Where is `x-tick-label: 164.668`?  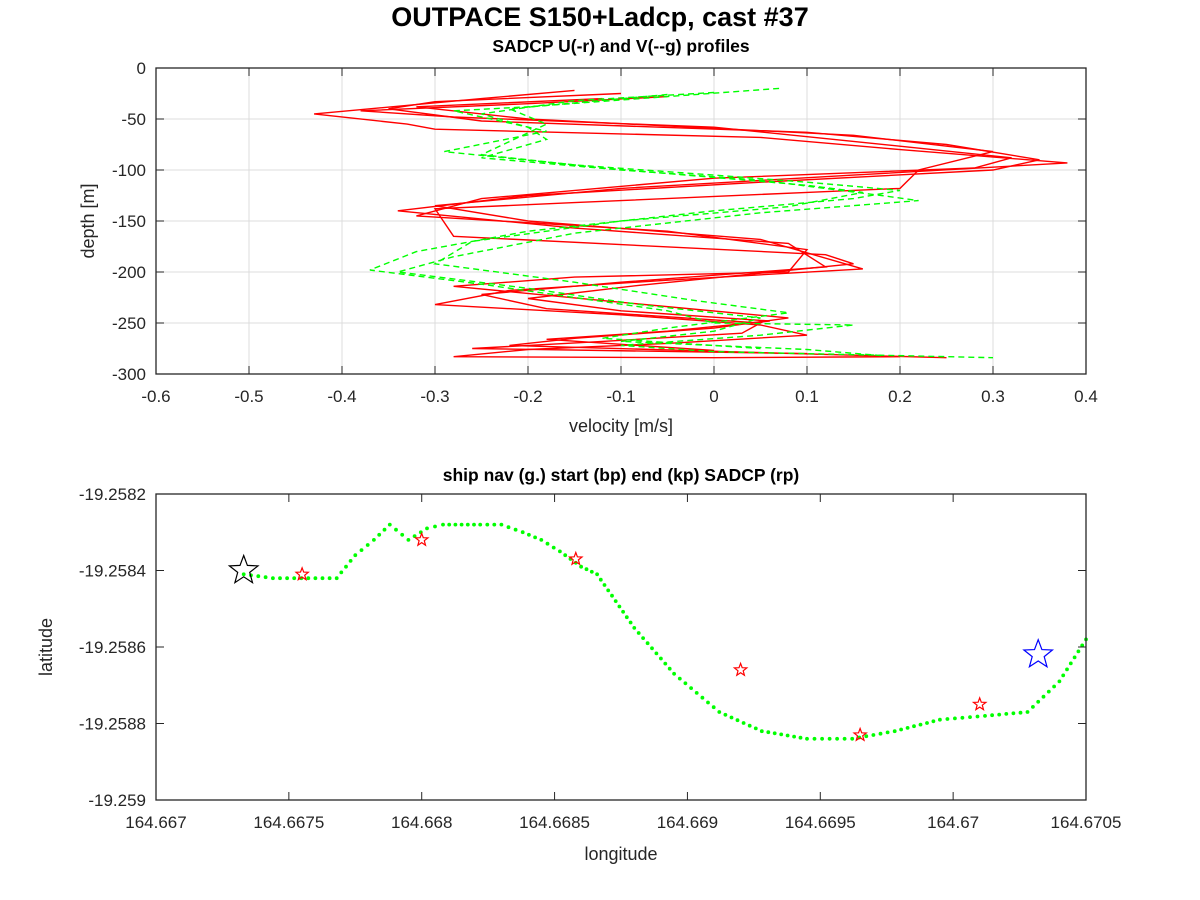 x-tick-label: 164.668 is located at coordinates (421, 822).